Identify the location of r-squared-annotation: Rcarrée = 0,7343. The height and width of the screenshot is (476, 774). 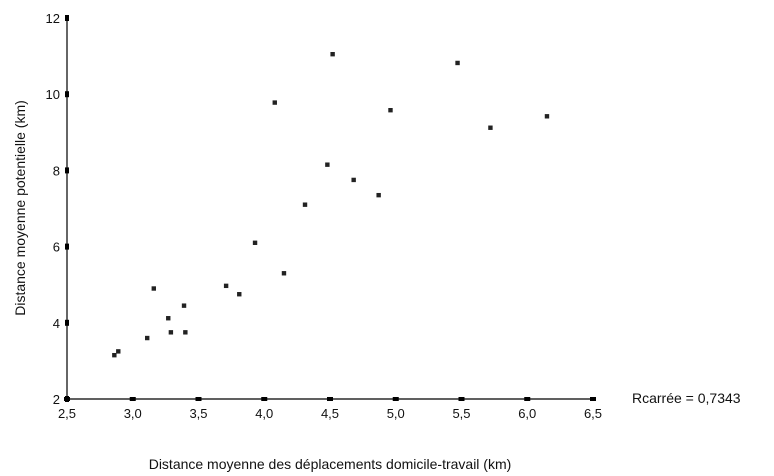
(686, 398).